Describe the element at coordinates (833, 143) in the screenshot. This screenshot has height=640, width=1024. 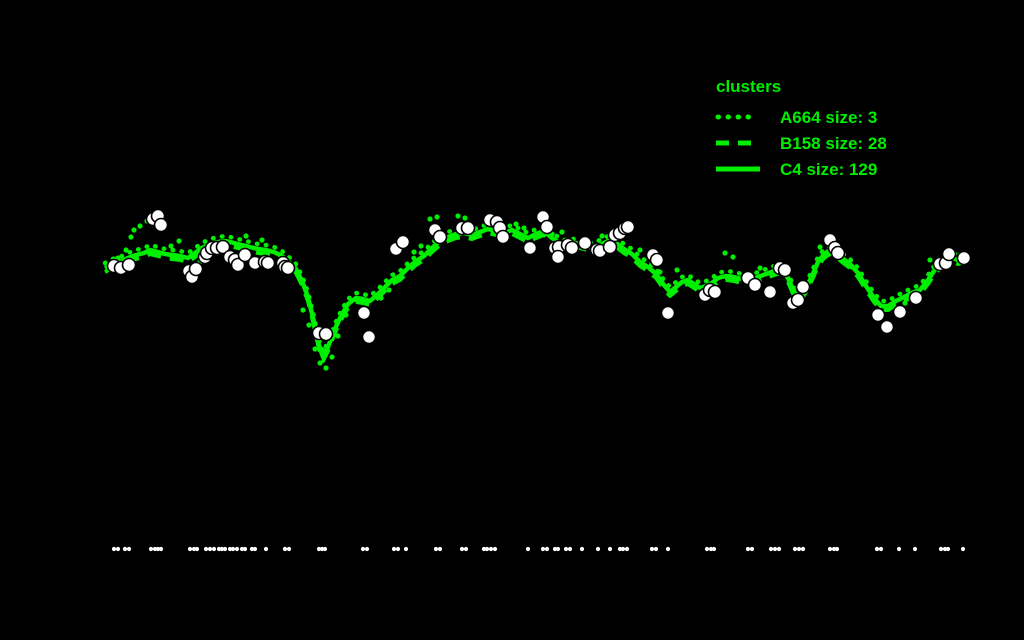
I see `legend-item-label: B158 size: 28` at that location.